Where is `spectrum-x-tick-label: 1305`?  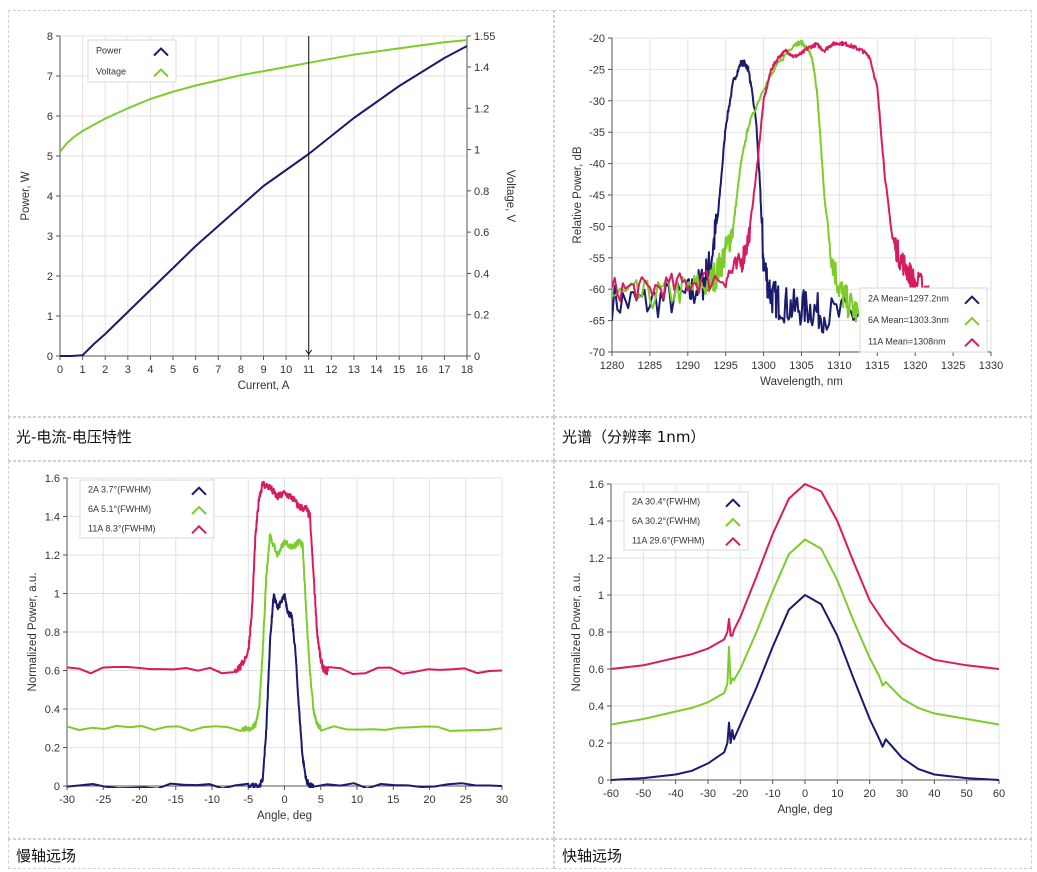
spectrum-x-tick-label: 1305 is located at coordinates (801, 366).